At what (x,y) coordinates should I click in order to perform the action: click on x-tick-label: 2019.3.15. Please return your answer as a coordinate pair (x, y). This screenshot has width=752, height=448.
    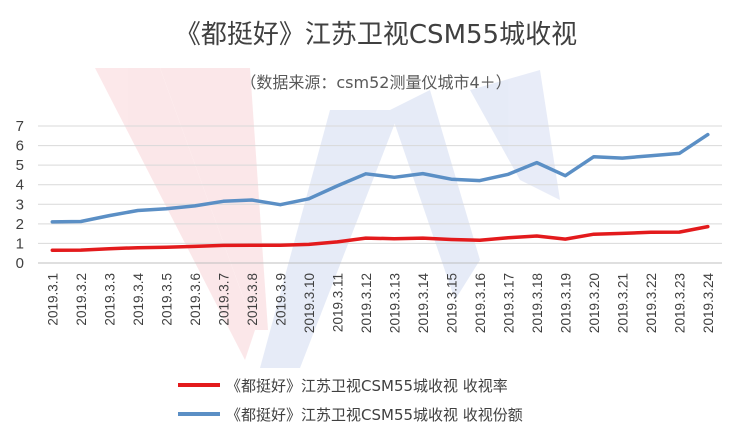
    Looking at the image, I should click on (451, 303).